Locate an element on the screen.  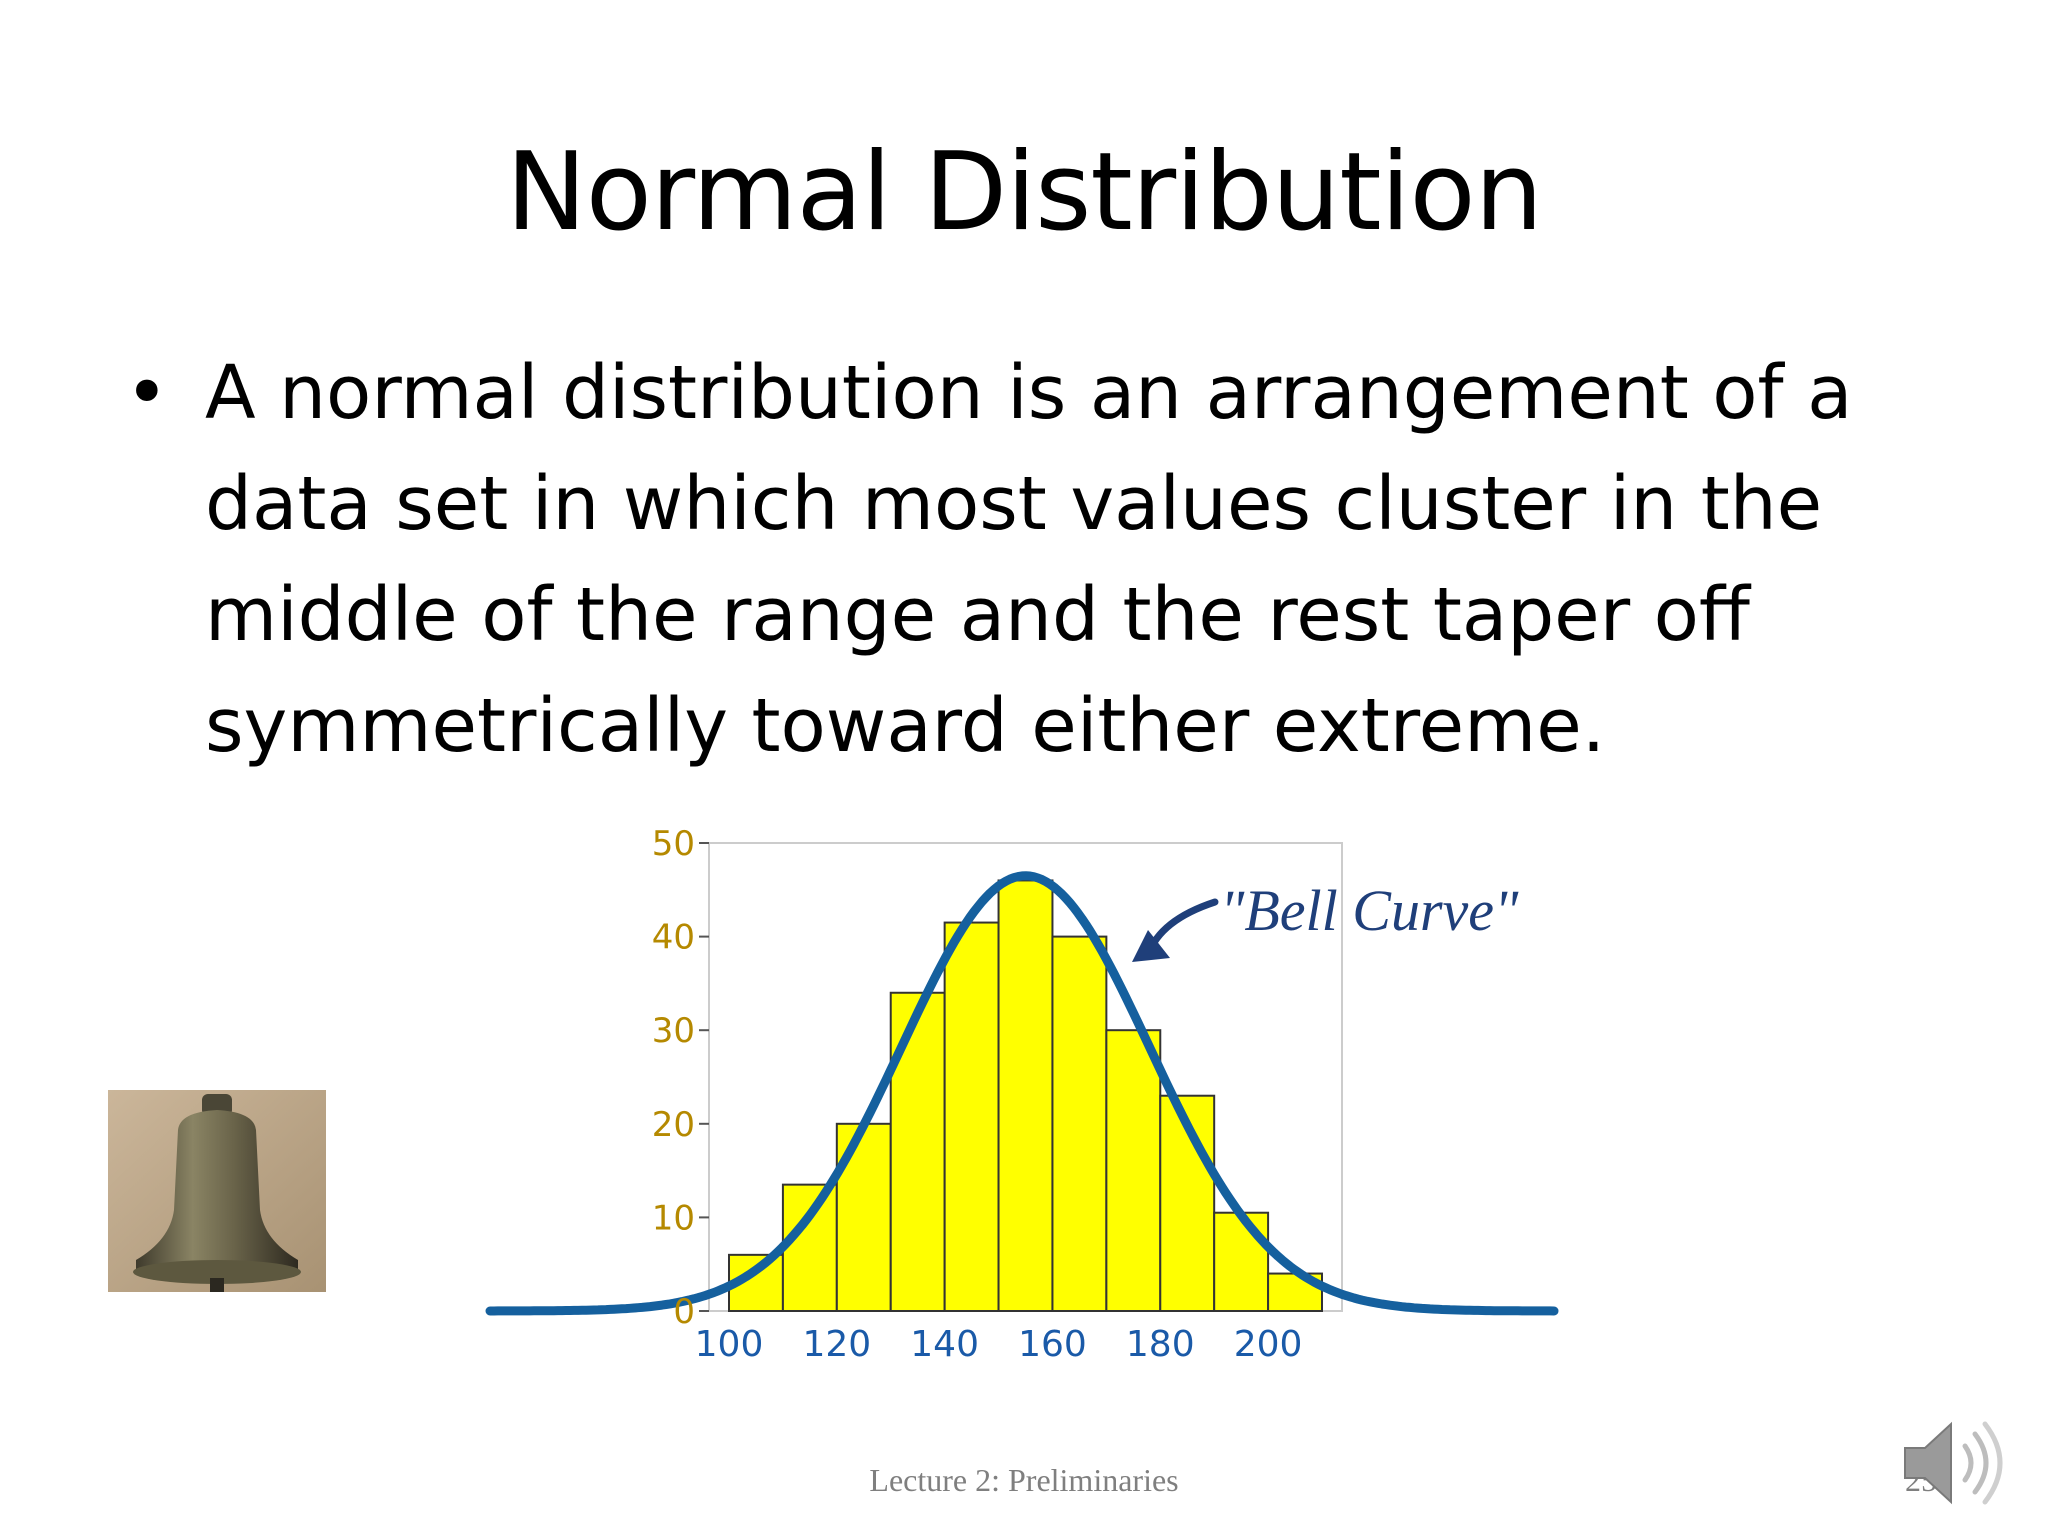
x-tick-label-140: 140 is located at coordinates (944, 1344).